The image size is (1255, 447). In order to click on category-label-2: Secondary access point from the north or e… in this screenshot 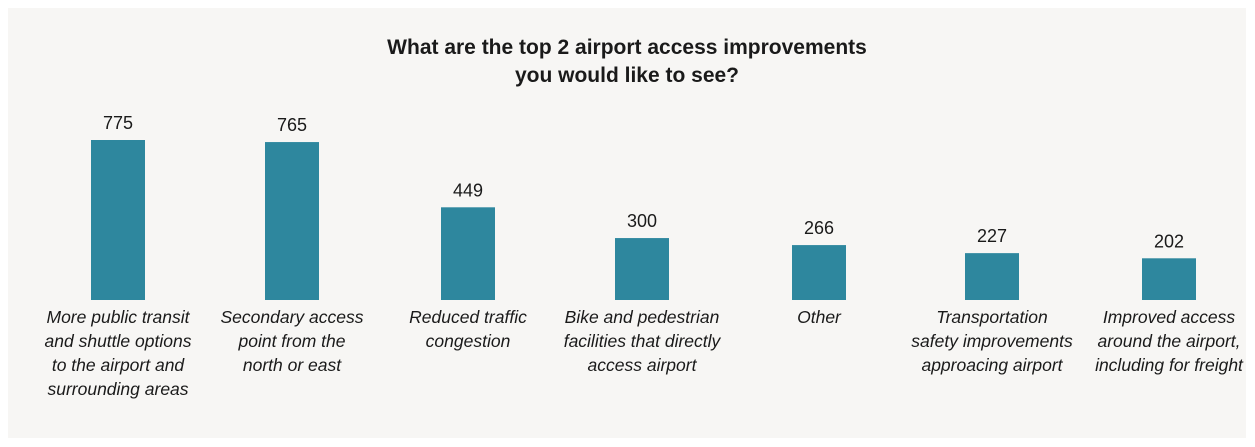, I will do `click(292, 341)`.